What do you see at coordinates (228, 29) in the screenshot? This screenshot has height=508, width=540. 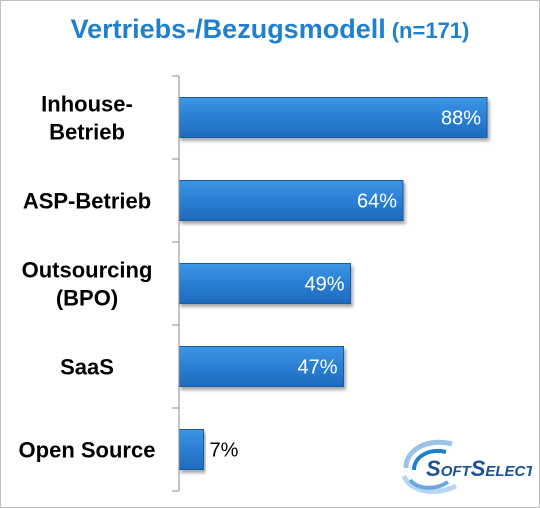 I see `chart-title: Vertriebs-/Bezugsmodell` at bounding box center [228, 29].